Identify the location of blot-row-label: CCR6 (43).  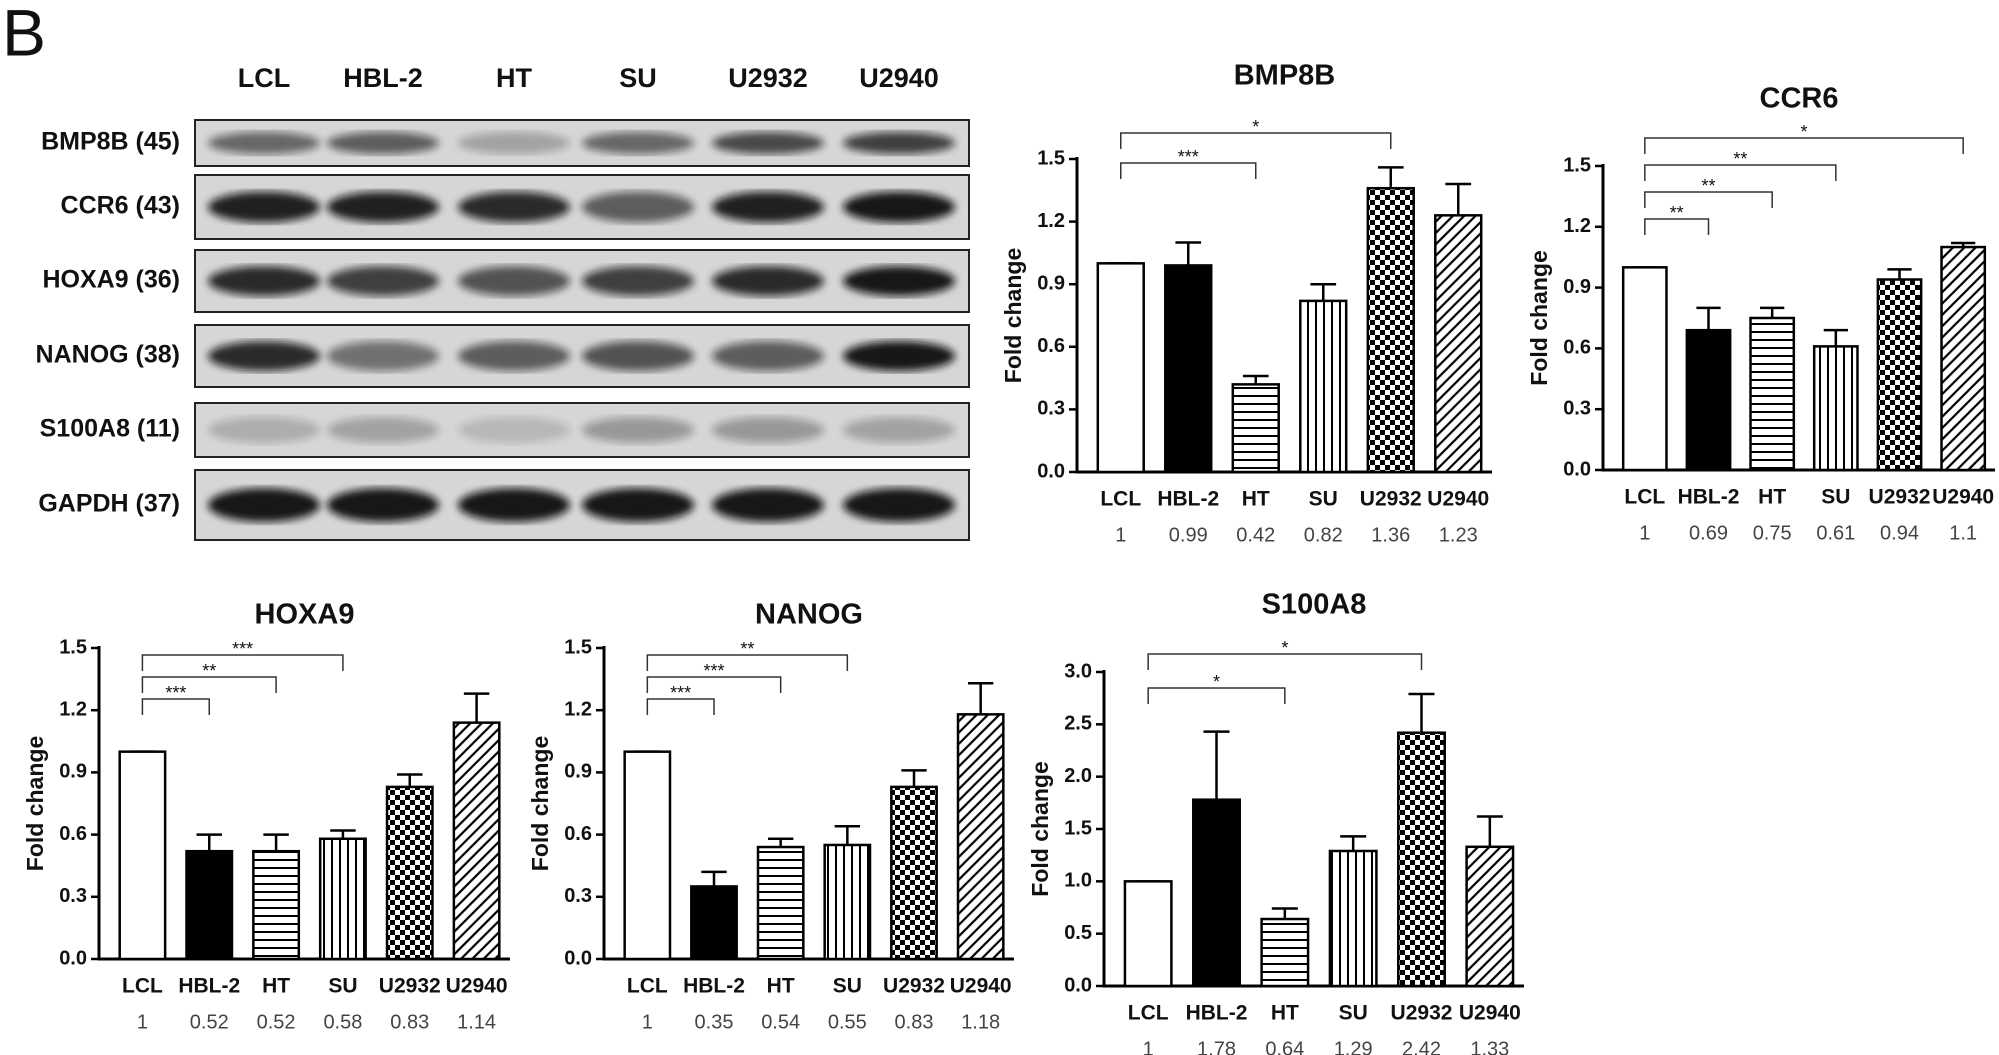
(120, 206).